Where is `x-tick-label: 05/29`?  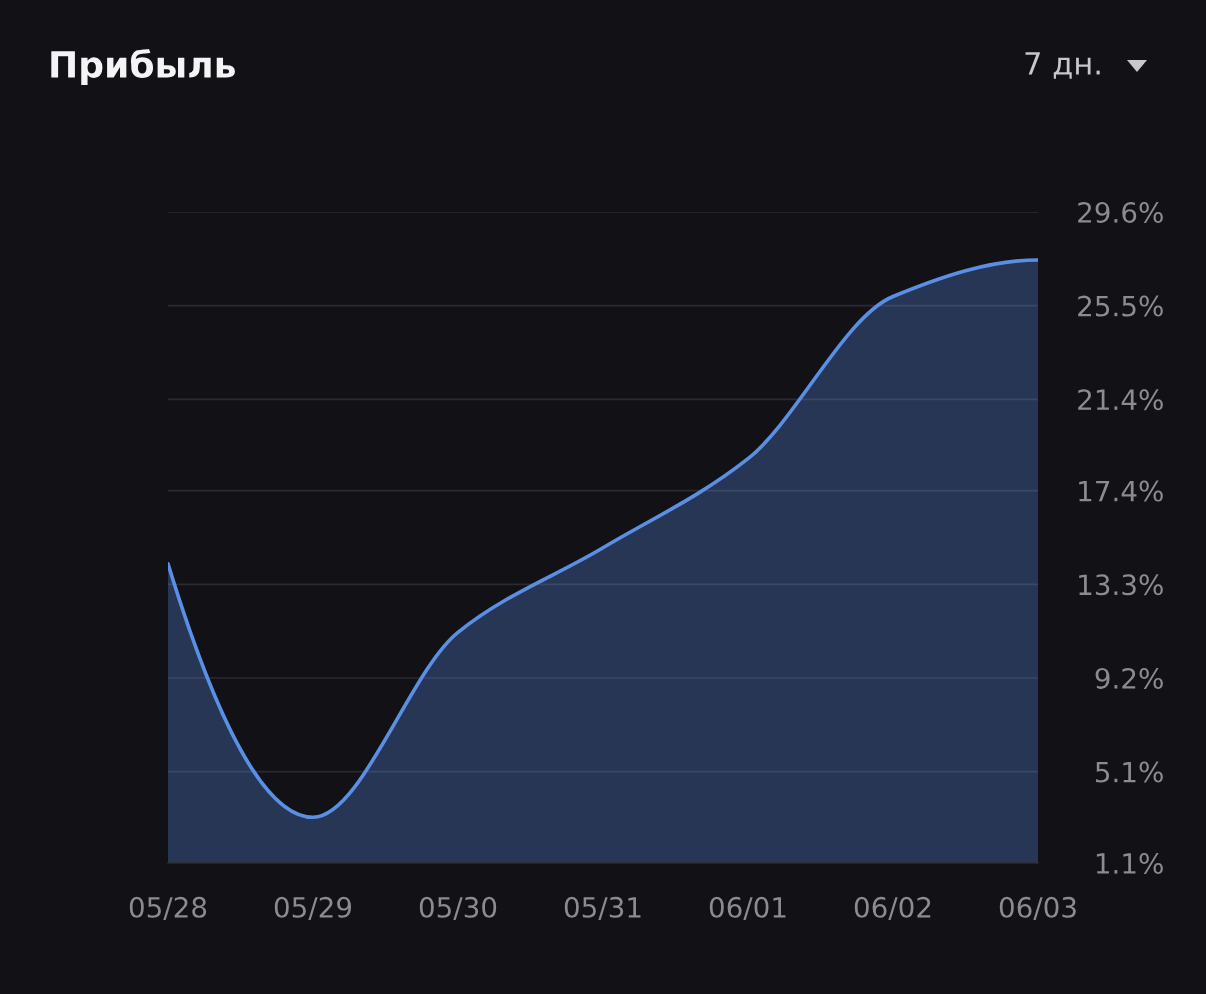
x-tick-label: 05/29 is located at coordinates (313, 908).